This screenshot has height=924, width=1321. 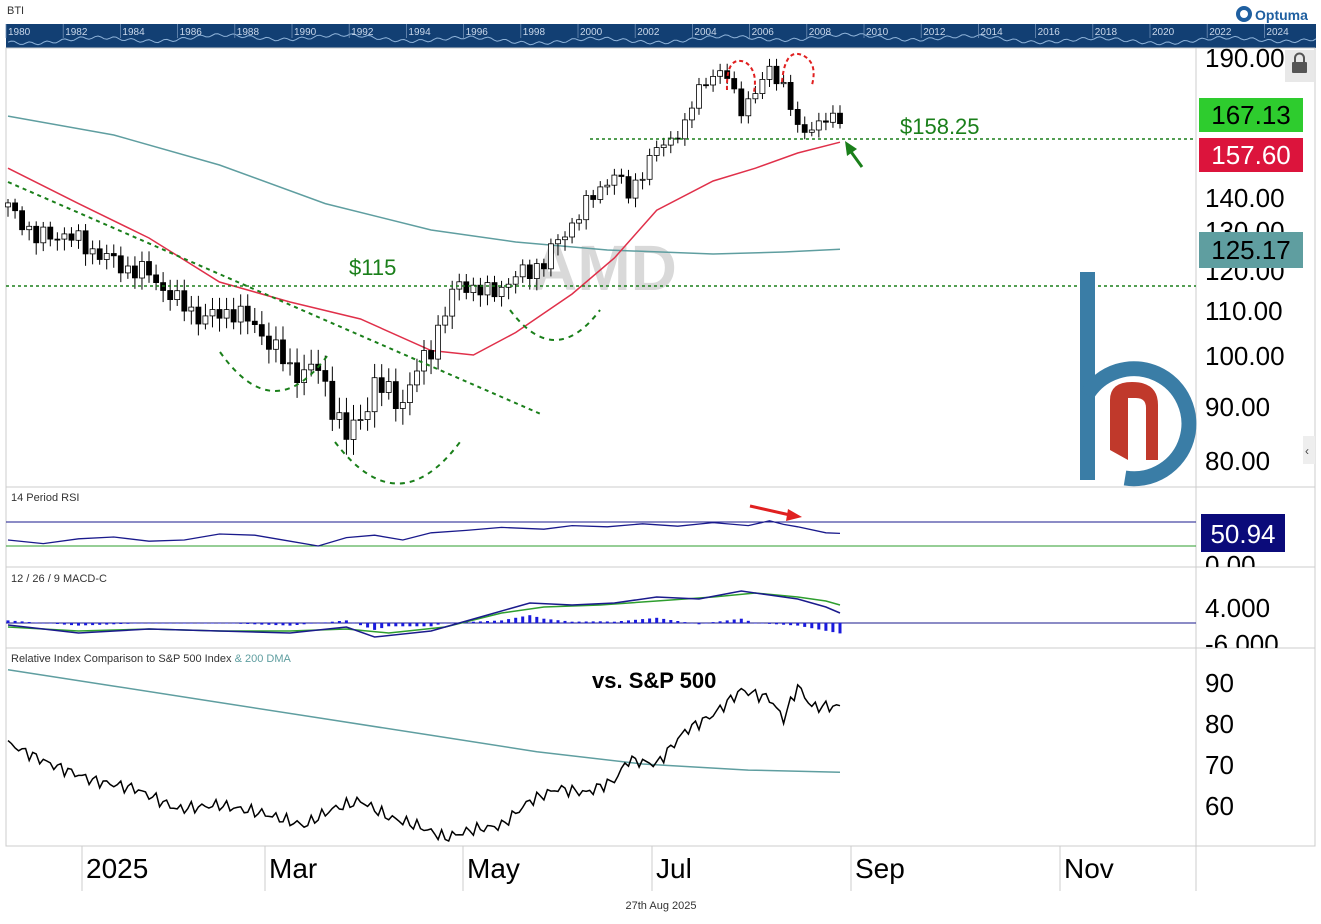 What do you see at coordinates (1242, 644) in the screenshot?
I see `macd-tick-neg6: -6.000` at bounding box center [1242, 644].